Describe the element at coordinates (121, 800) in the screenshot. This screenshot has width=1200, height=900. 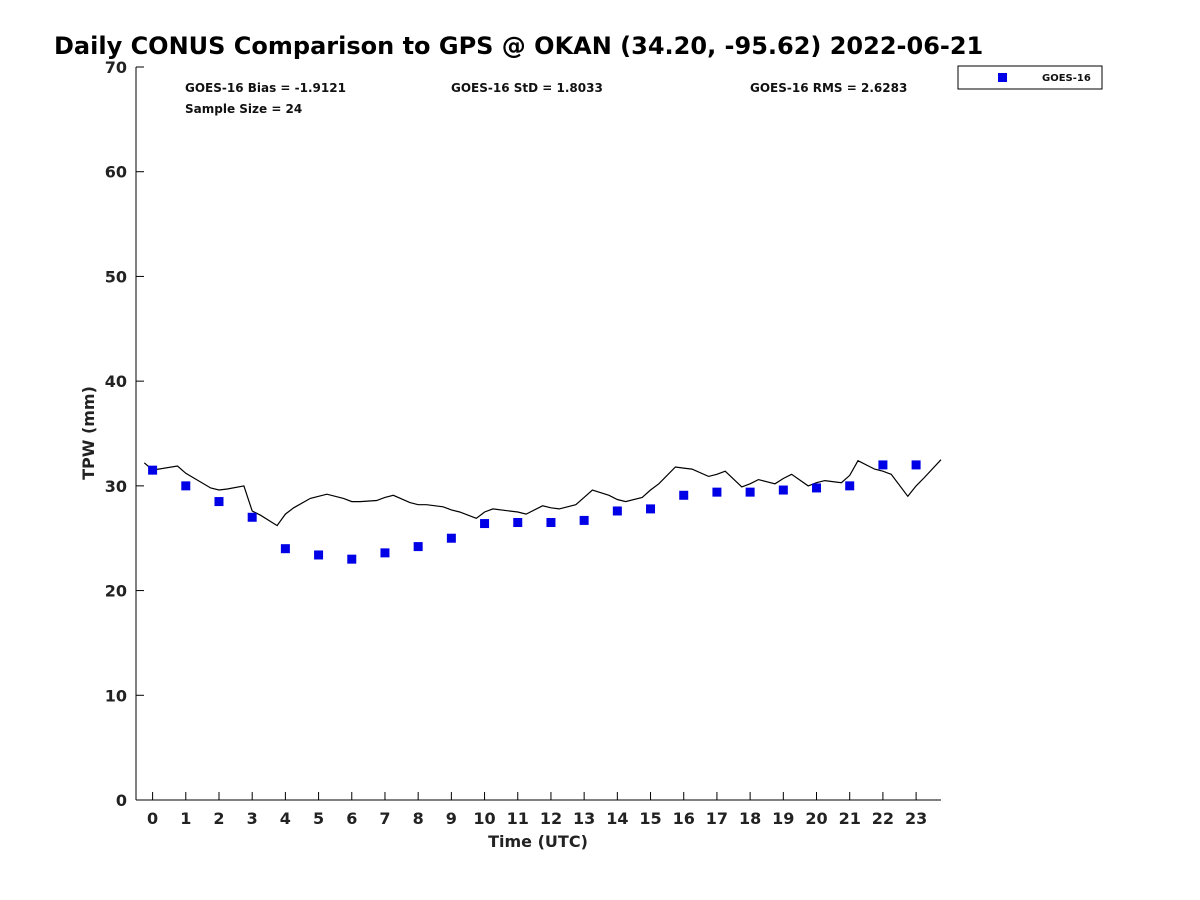
I see `y-tick-label: 0` at that location.